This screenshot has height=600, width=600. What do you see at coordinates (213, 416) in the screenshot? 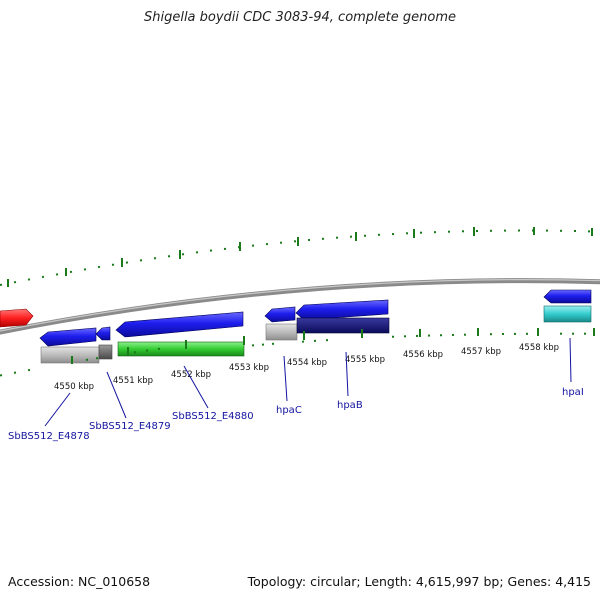
I see `gene-label-sbbs512-e4880: SbBS512_E4880` at bounding box center [213, 416].